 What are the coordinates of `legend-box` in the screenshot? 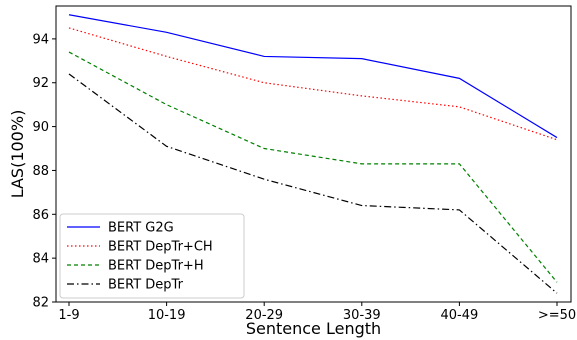 It's located at (152, 256).